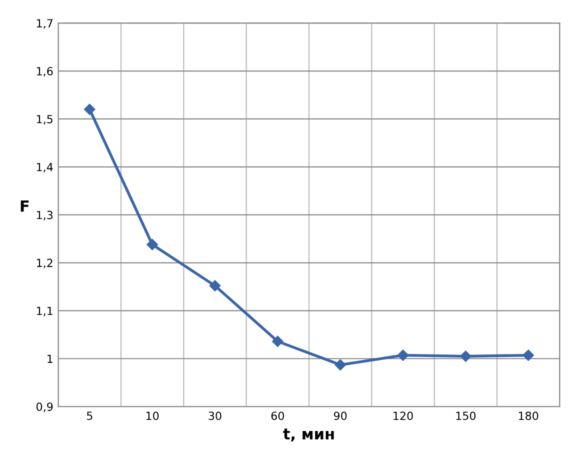  I want to click on x-tick-label: 180, so click(528, 416).